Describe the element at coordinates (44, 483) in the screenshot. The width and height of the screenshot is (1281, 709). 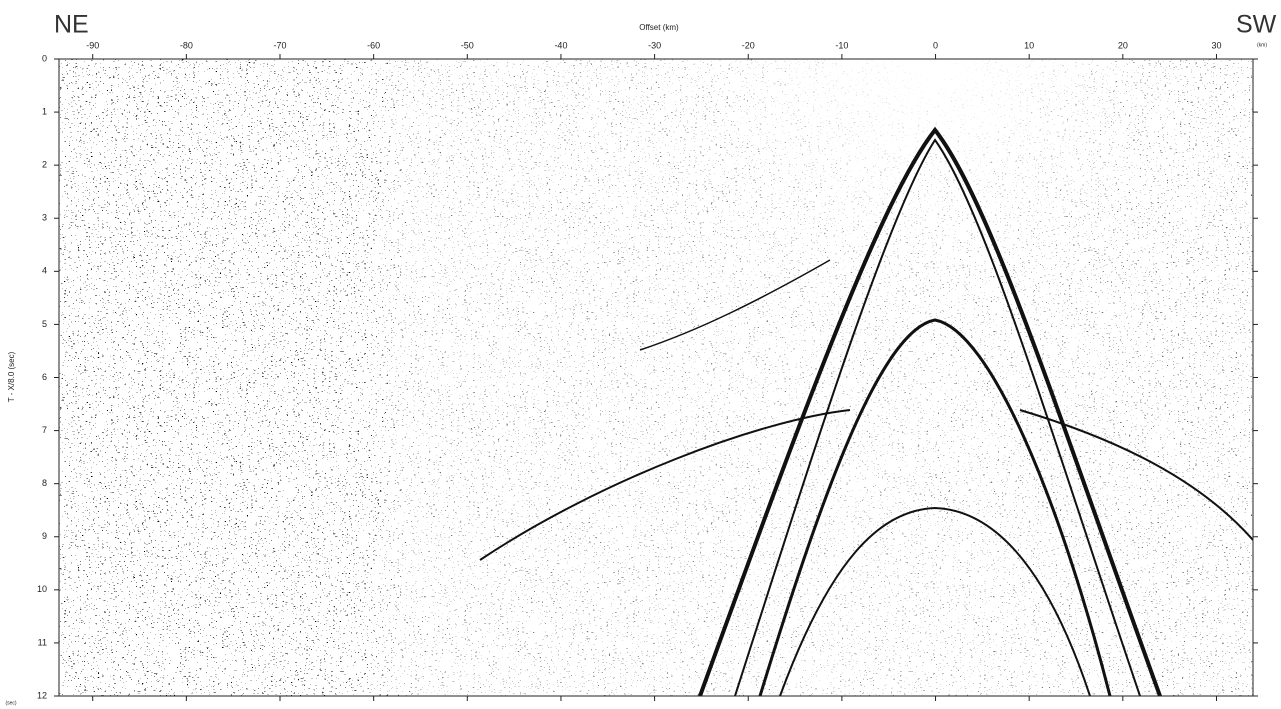
I see `y-tick-label: 8` at that location.